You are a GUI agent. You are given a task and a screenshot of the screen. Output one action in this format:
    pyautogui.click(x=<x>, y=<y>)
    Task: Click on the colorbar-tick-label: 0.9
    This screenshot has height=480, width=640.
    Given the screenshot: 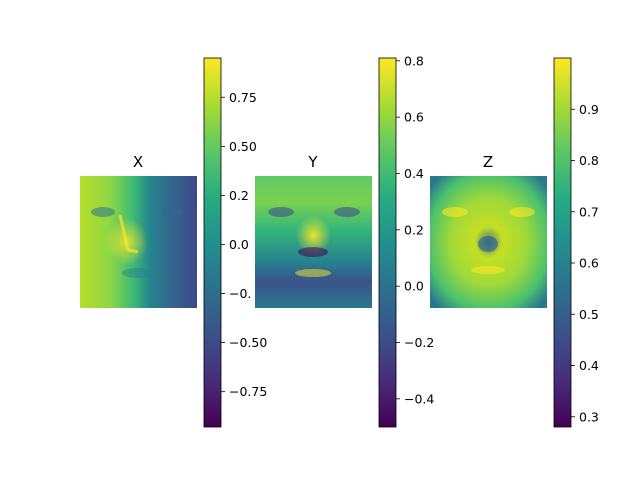 What is the action you would take?
    pyautogui.click(x=589, y=109)
    